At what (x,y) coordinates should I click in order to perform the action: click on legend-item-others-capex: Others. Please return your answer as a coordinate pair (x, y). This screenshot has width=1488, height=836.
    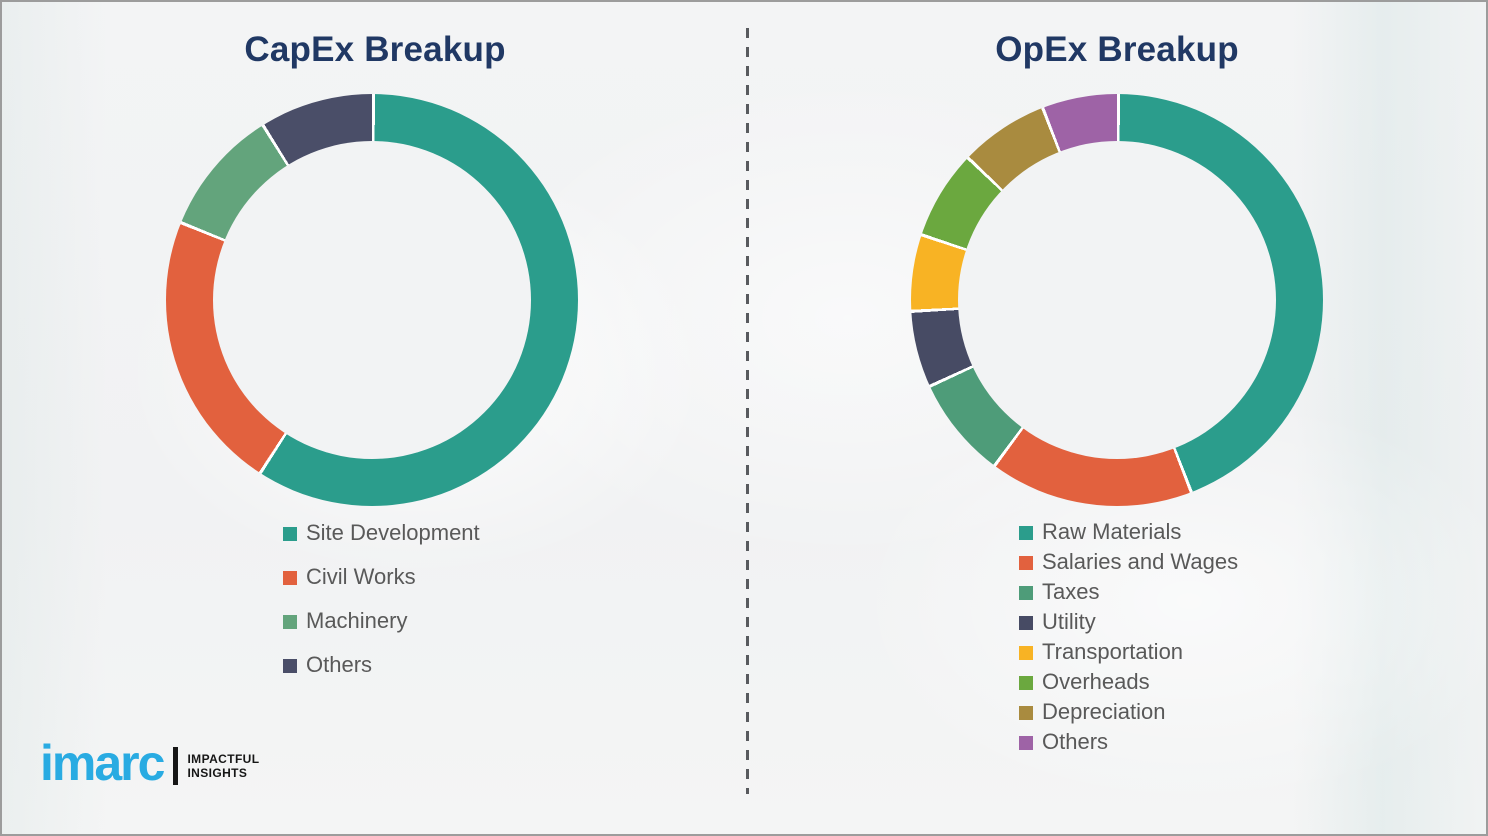
    Looking at the image, I should click on (381, 665).